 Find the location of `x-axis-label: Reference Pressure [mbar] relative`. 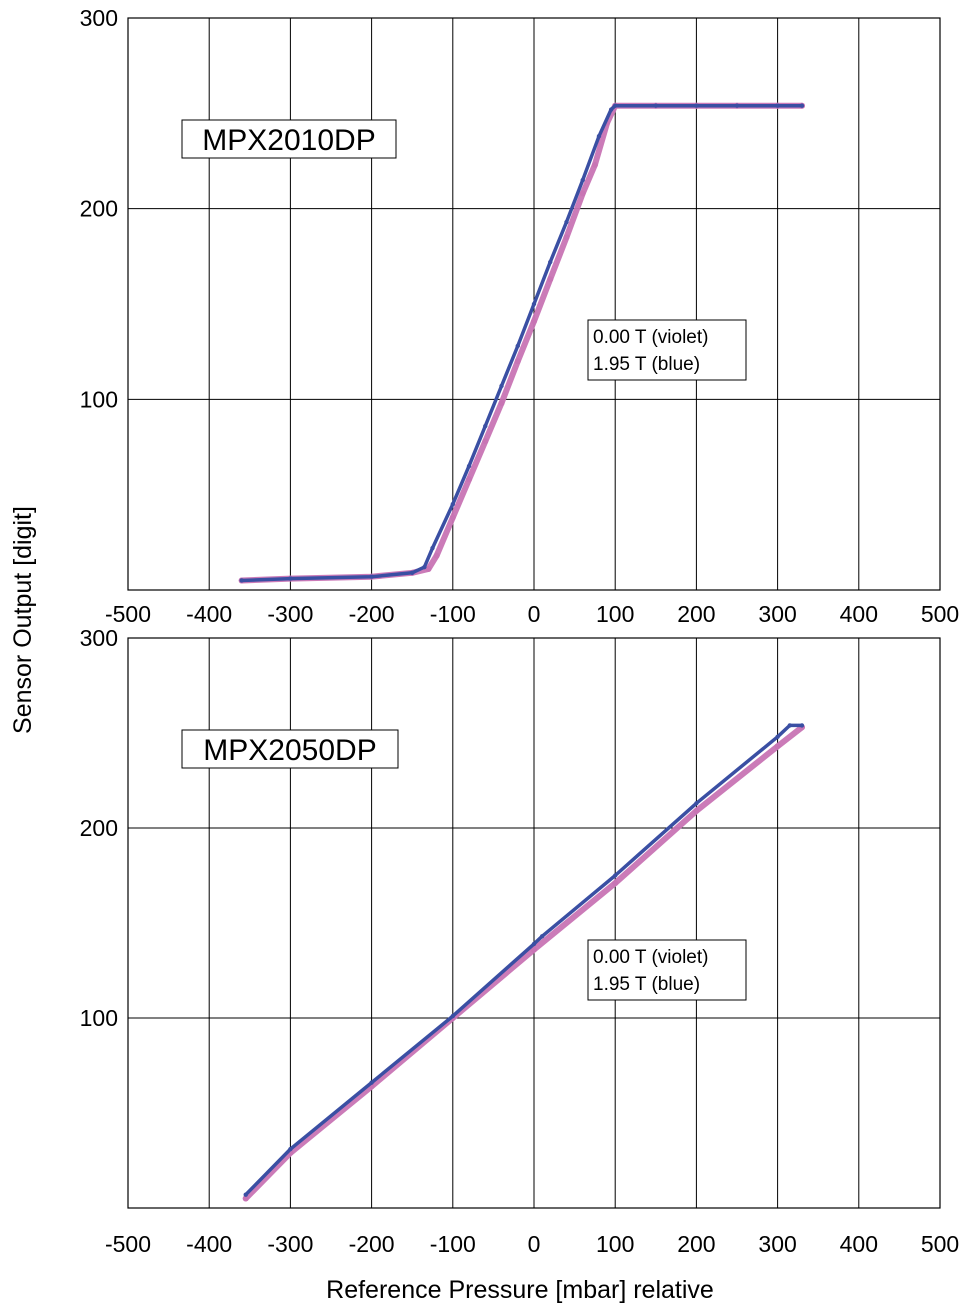

x-axis-label: Reference Pressure [mbar] relative is located at coordinates (520, 1290).